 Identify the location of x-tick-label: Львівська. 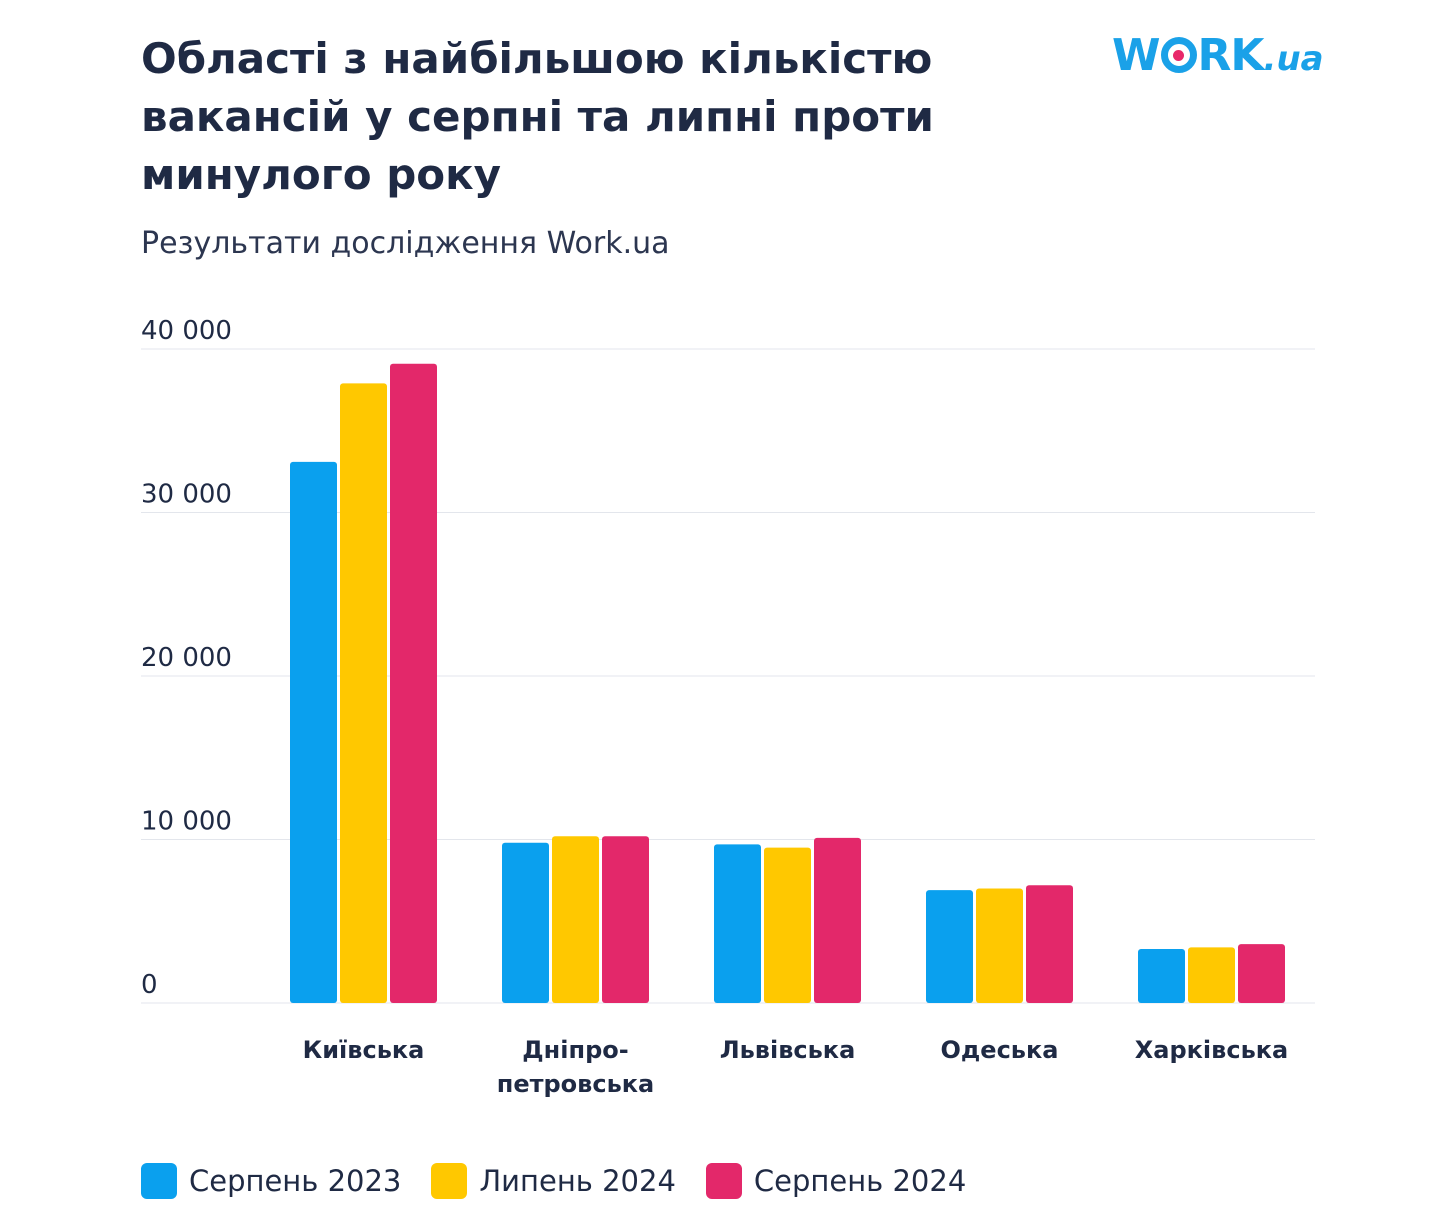
(788, 1050).